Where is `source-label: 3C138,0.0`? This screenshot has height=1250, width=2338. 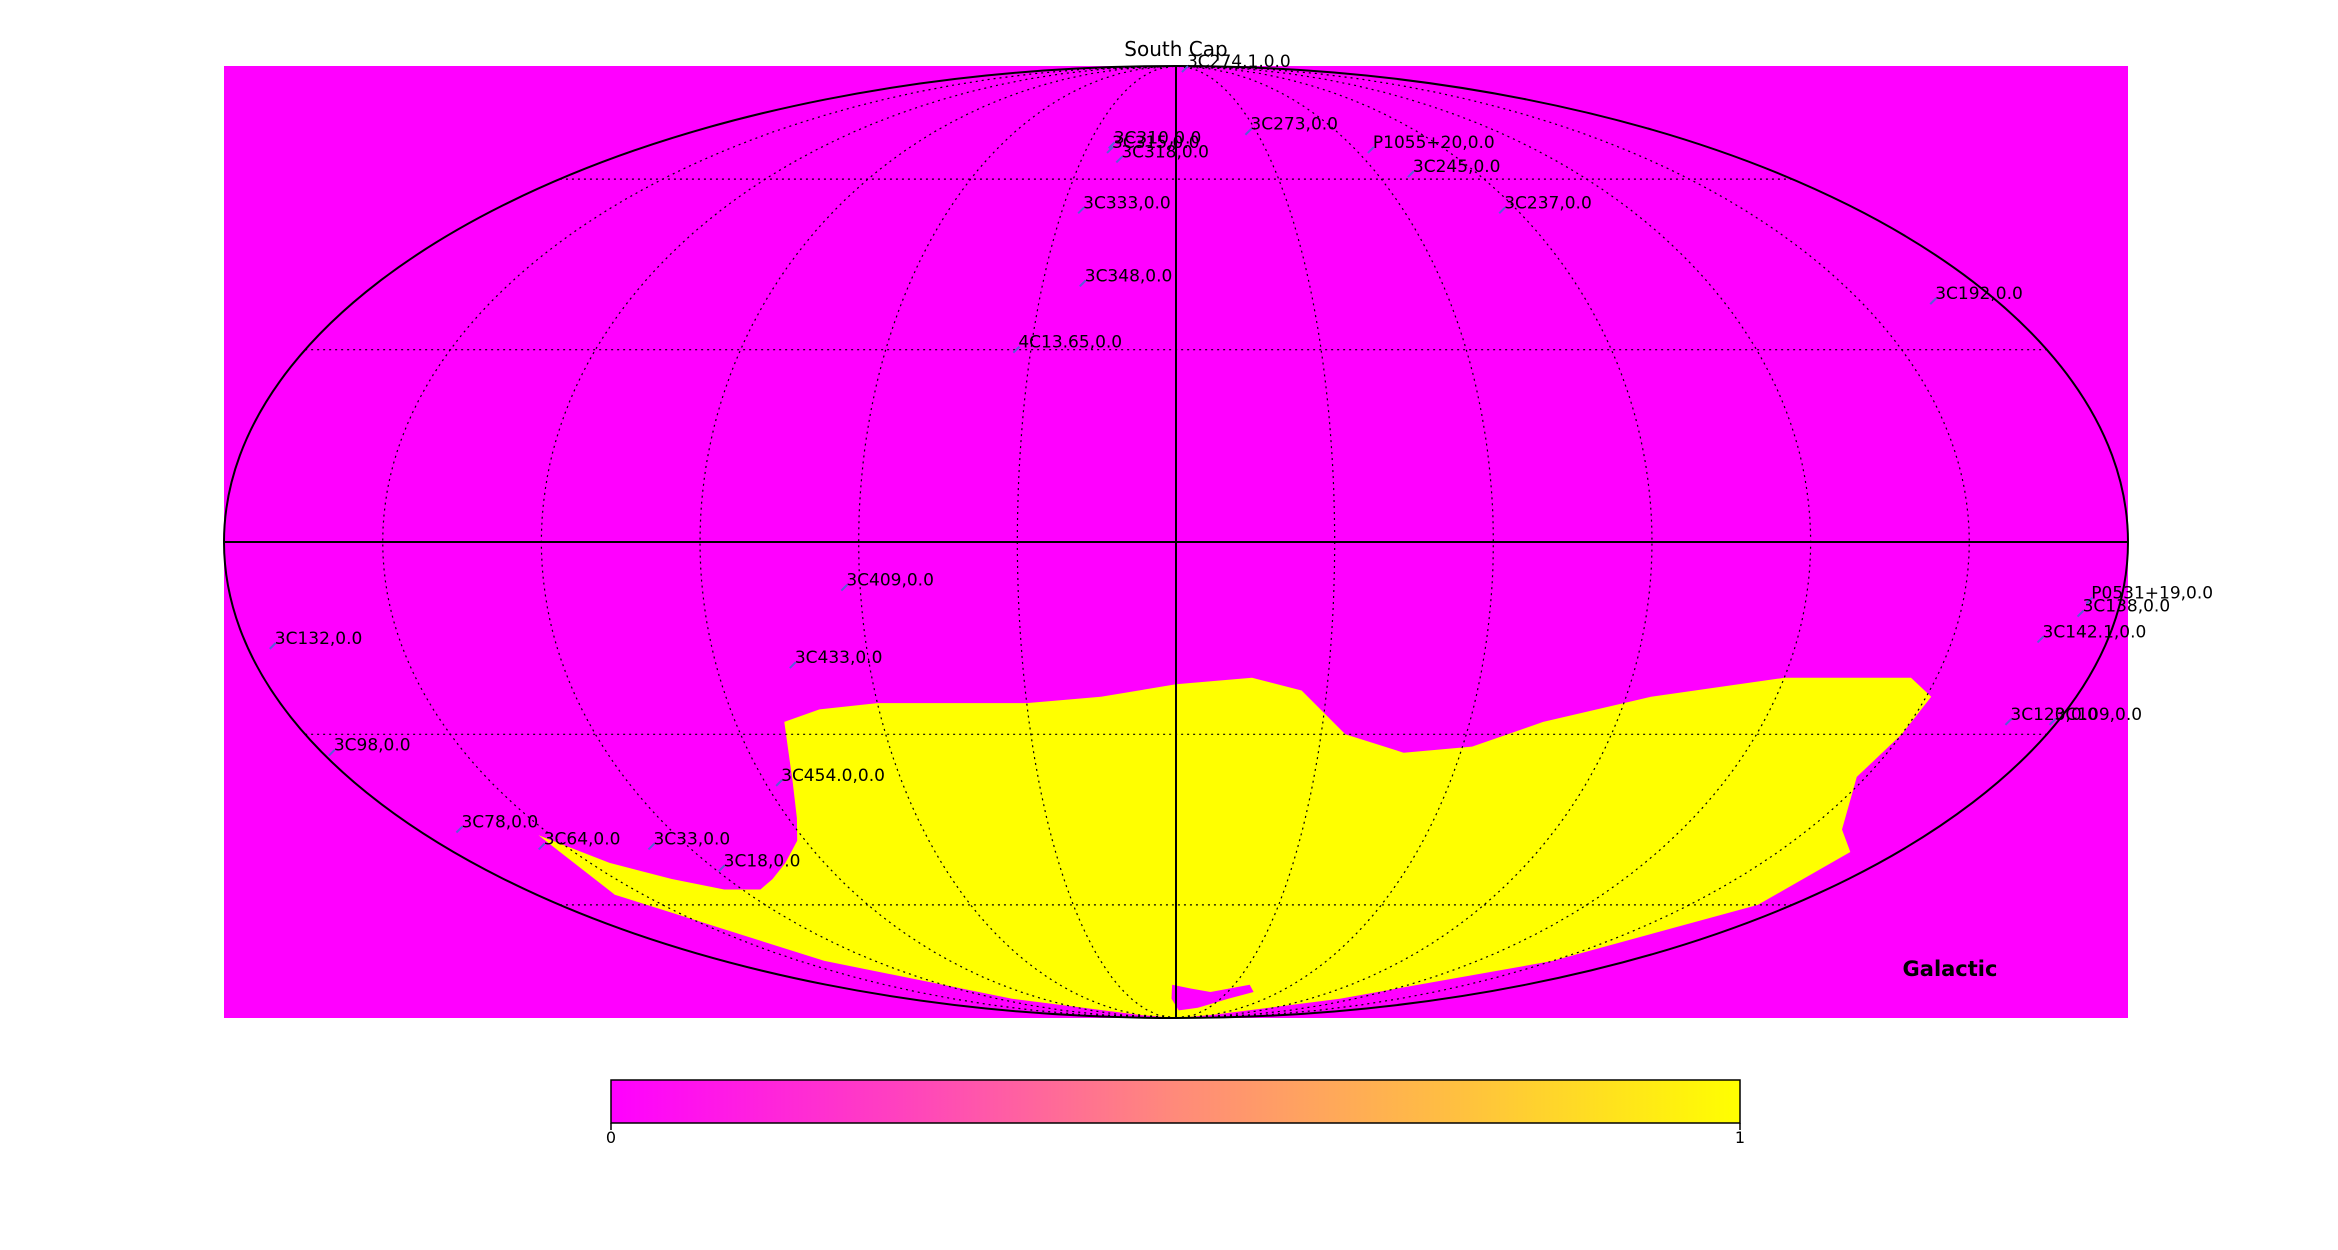 source-label: 3C138,0.0 is located at coordinates (2127, 607).